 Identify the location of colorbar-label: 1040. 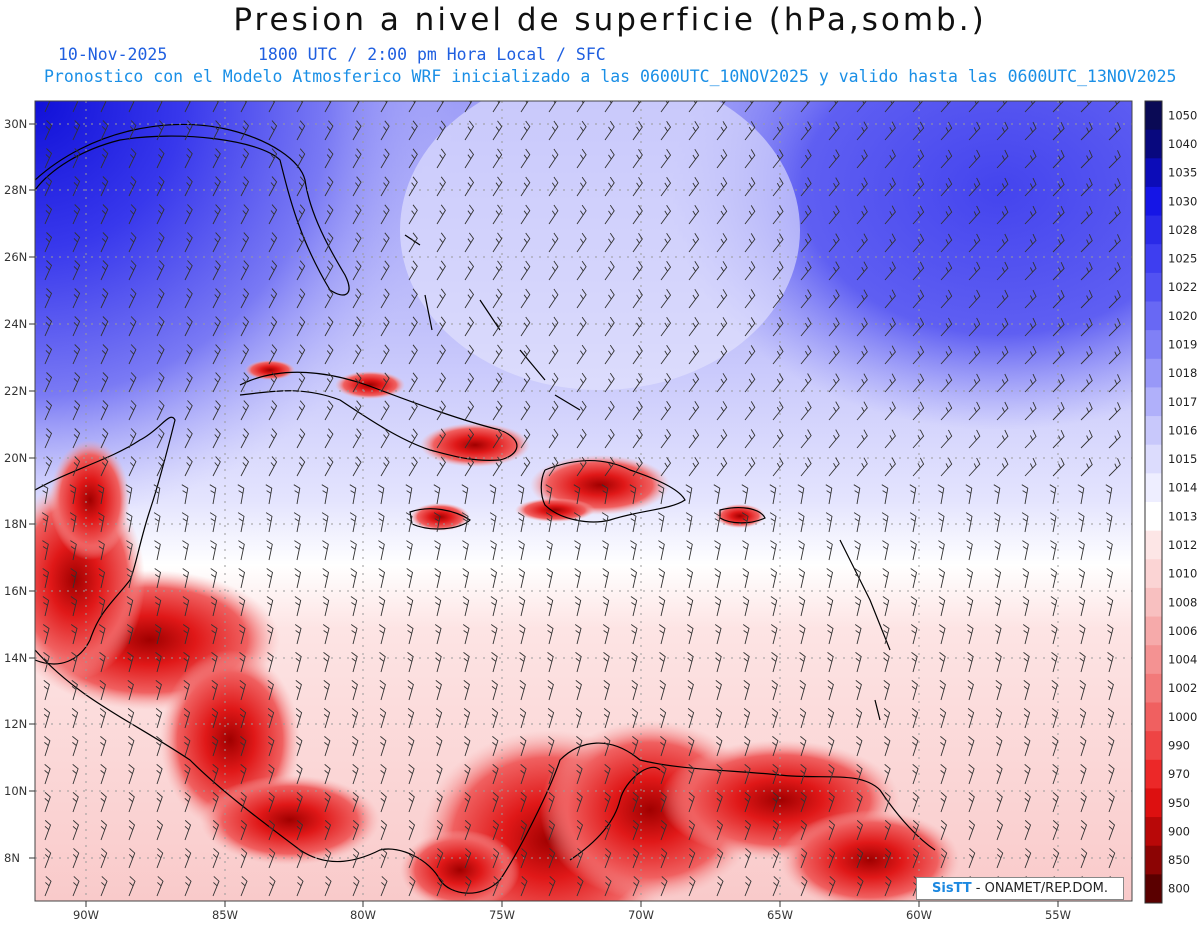
(1182, 144).